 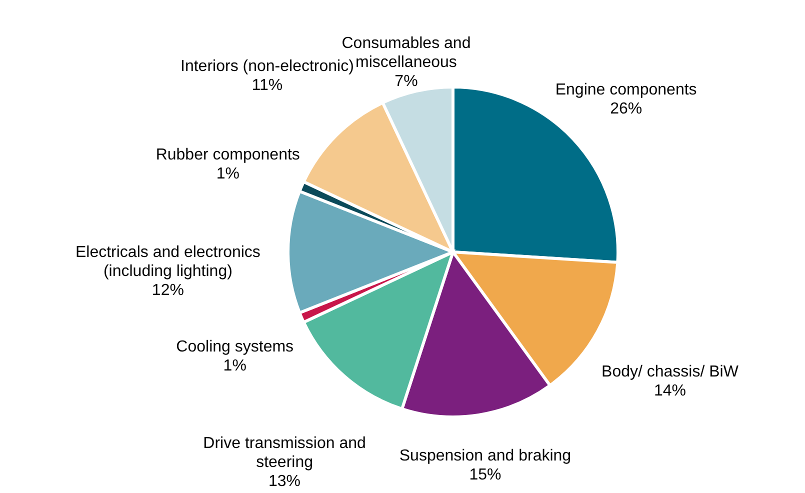 What do you see at coordinates (235, 347) in the screenshot?
I see `slice-label: Cooling systems` at bounding box center [235, 347].